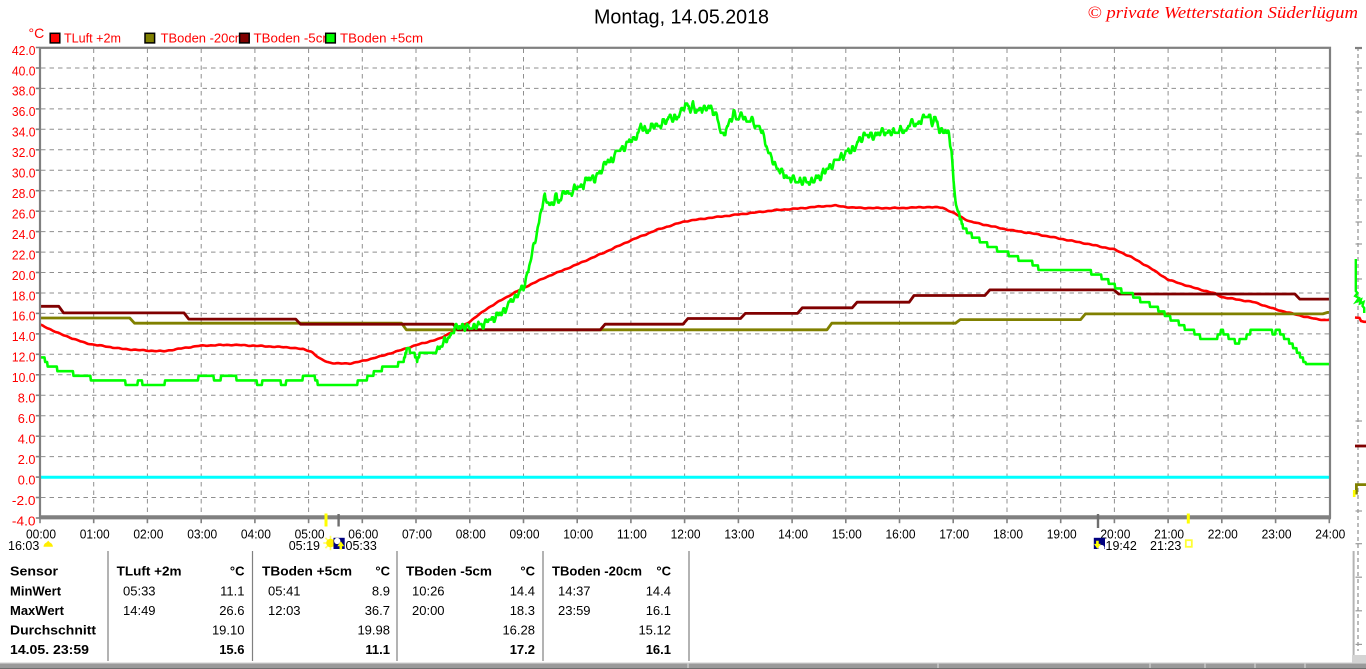 Image resolution: width=1366 pixels, height=669 pixels. I want to click on svg-text: 22.0, so click(24, 254).